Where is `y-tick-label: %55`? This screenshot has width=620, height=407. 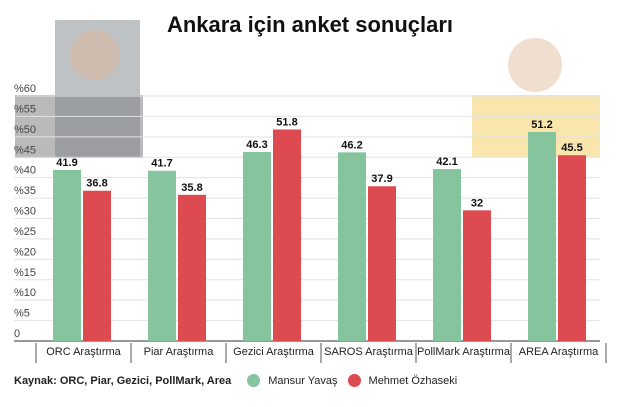
y-tick-label: %55 is located at coordinates (25, 109).